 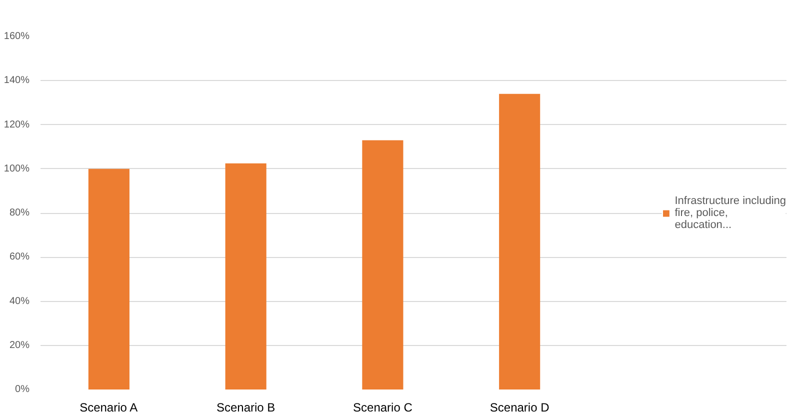 I want to click on y-tick-label: 60%, so click(x=19, y=257).